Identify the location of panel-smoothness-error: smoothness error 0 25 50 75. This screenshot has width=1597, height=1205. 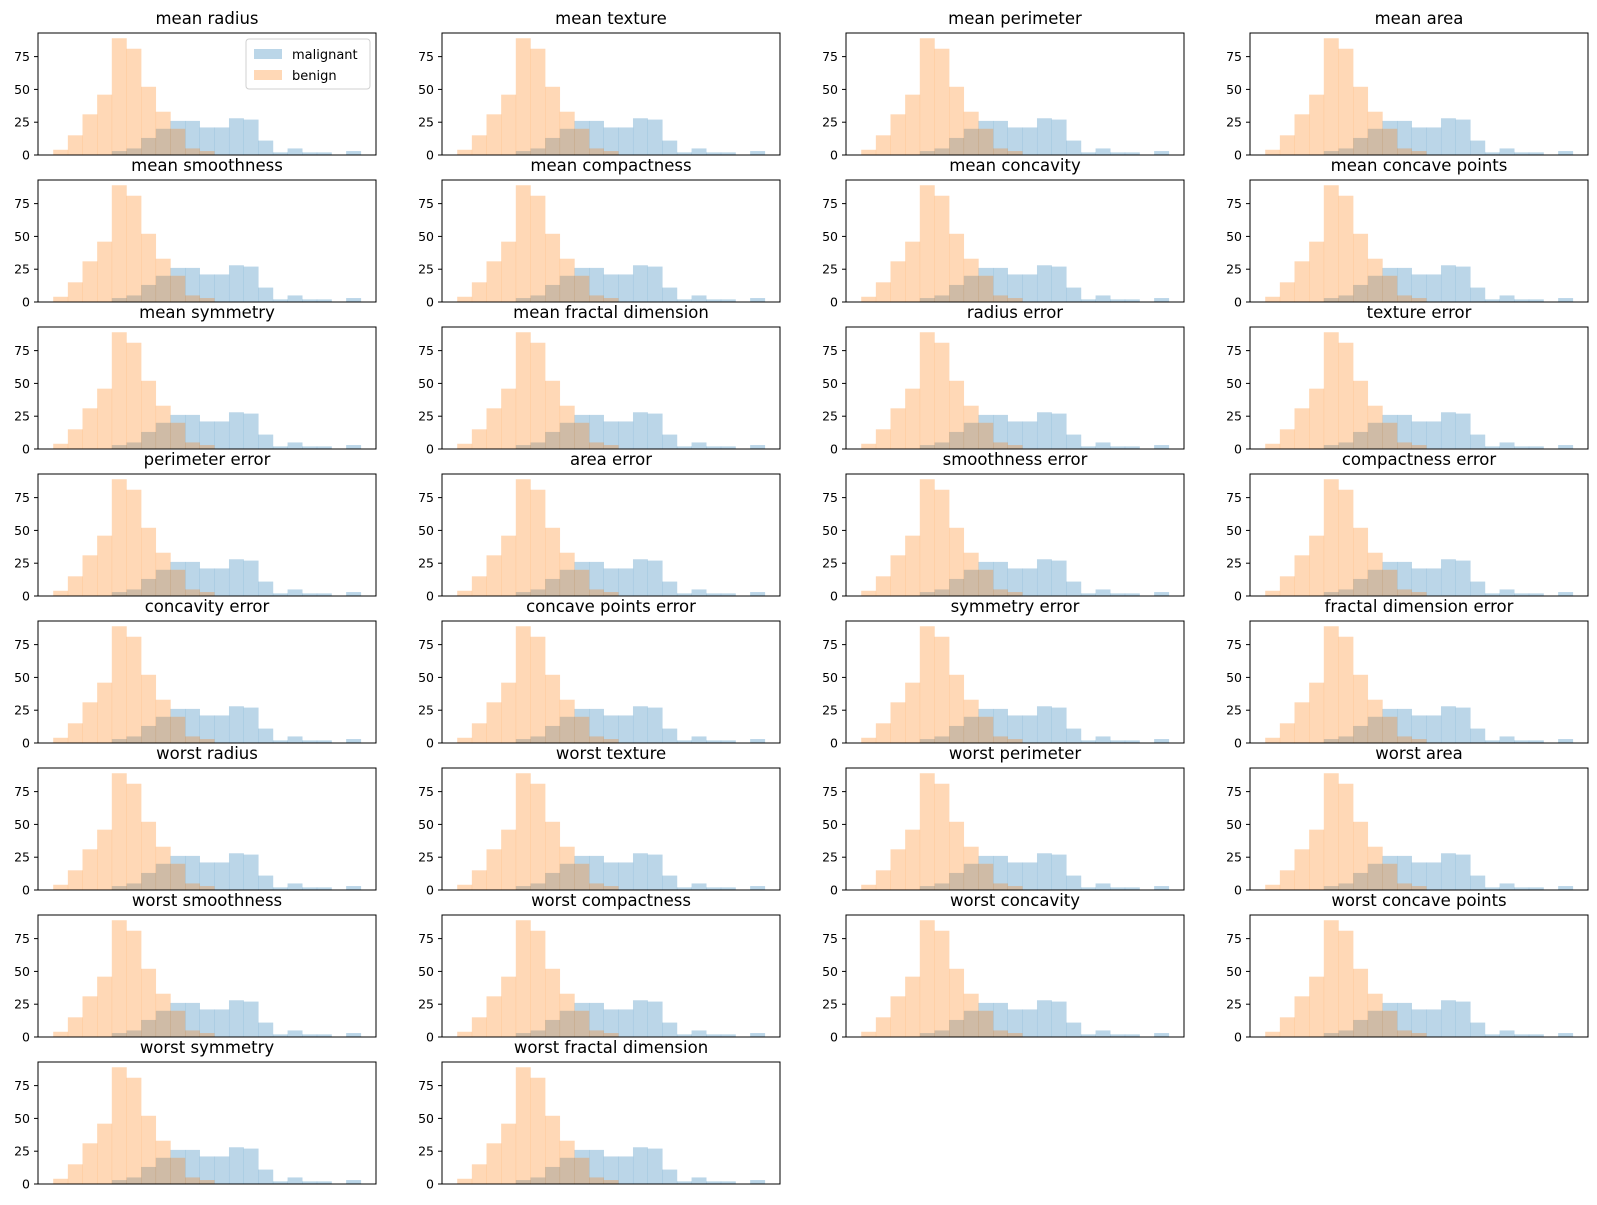
(1003, 527).